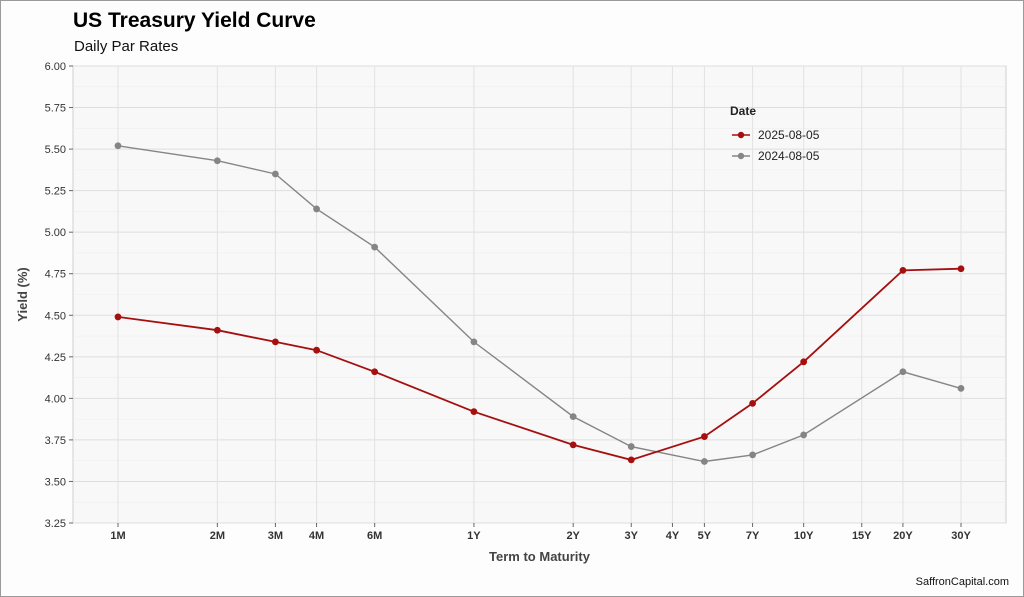 Image resolution: width=1024 pixels, height=597 pixels. I want to click on y-tick-label: 4.25, so click(55, 358).